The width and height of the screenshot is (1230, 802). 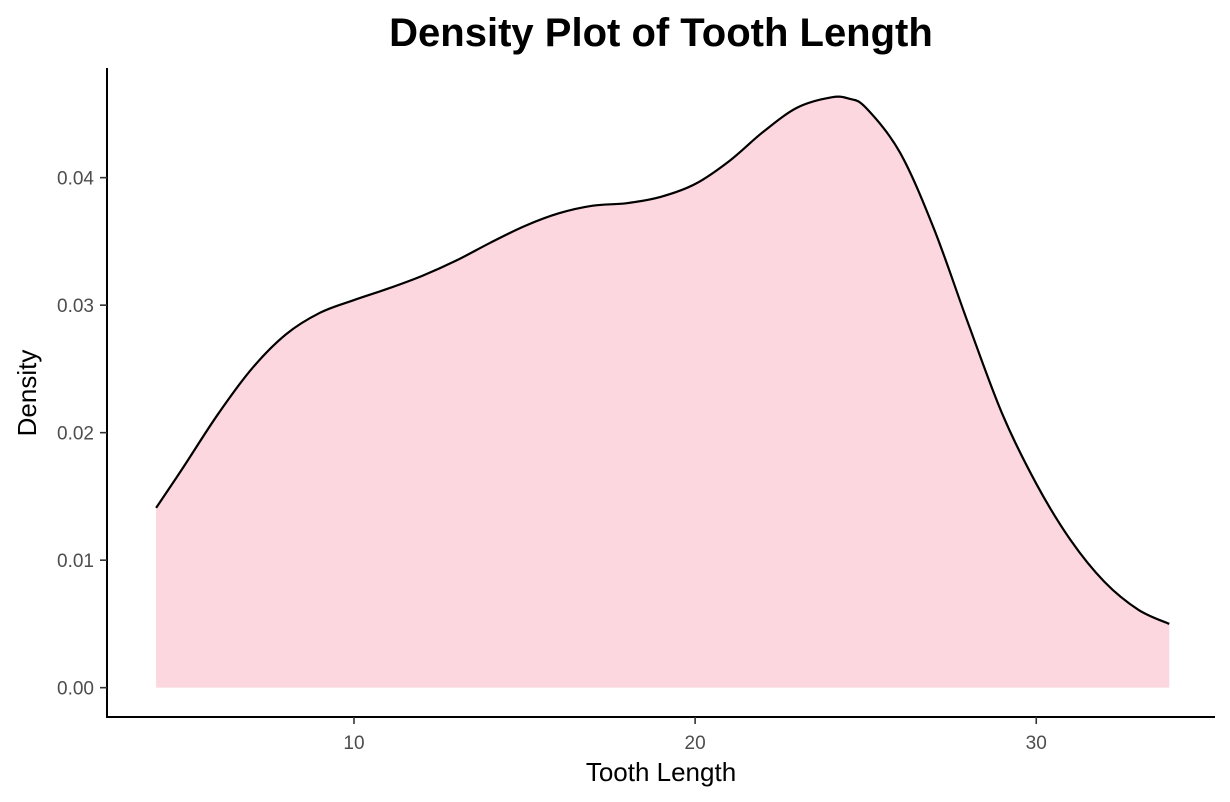 What do you see at coordinates (75, 561) in the screenshot?
I see `y-tick-label: 0.01` at bounding box center [75, 561].